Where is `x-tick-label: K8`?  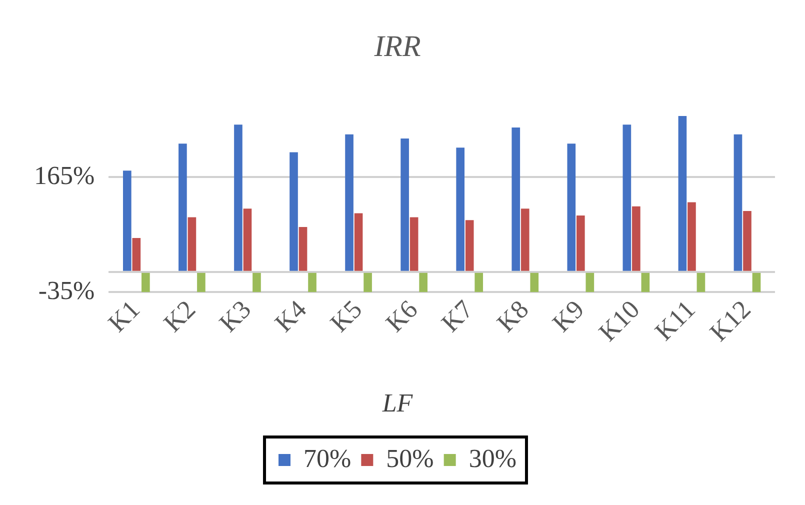
x-tick-label: K8 is located at coordinates (512, 316).